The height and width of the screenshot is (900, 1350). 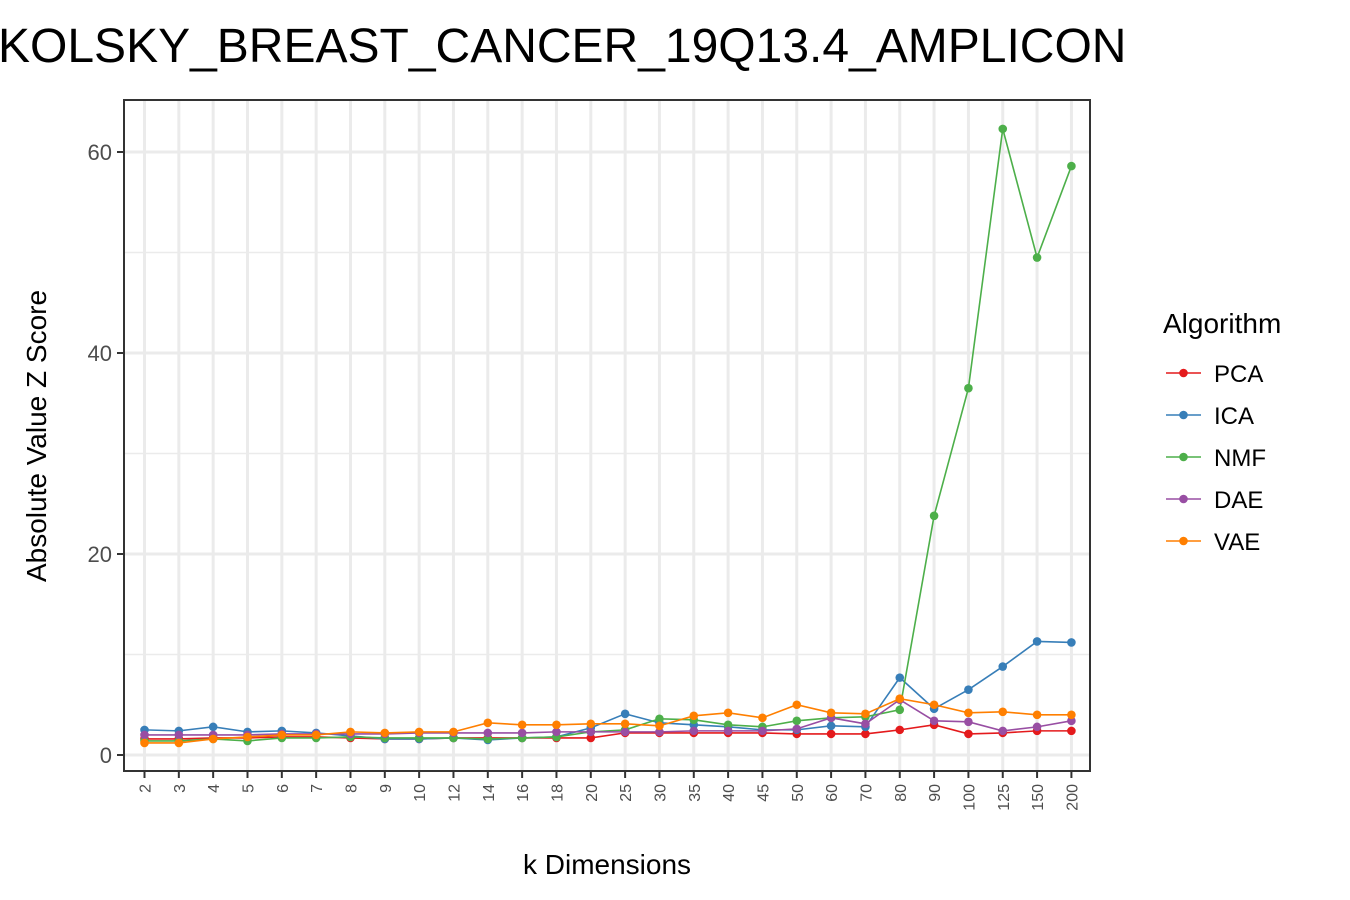 I want to click on legend-item-vae: VAE, so click(x=1213, y=542).